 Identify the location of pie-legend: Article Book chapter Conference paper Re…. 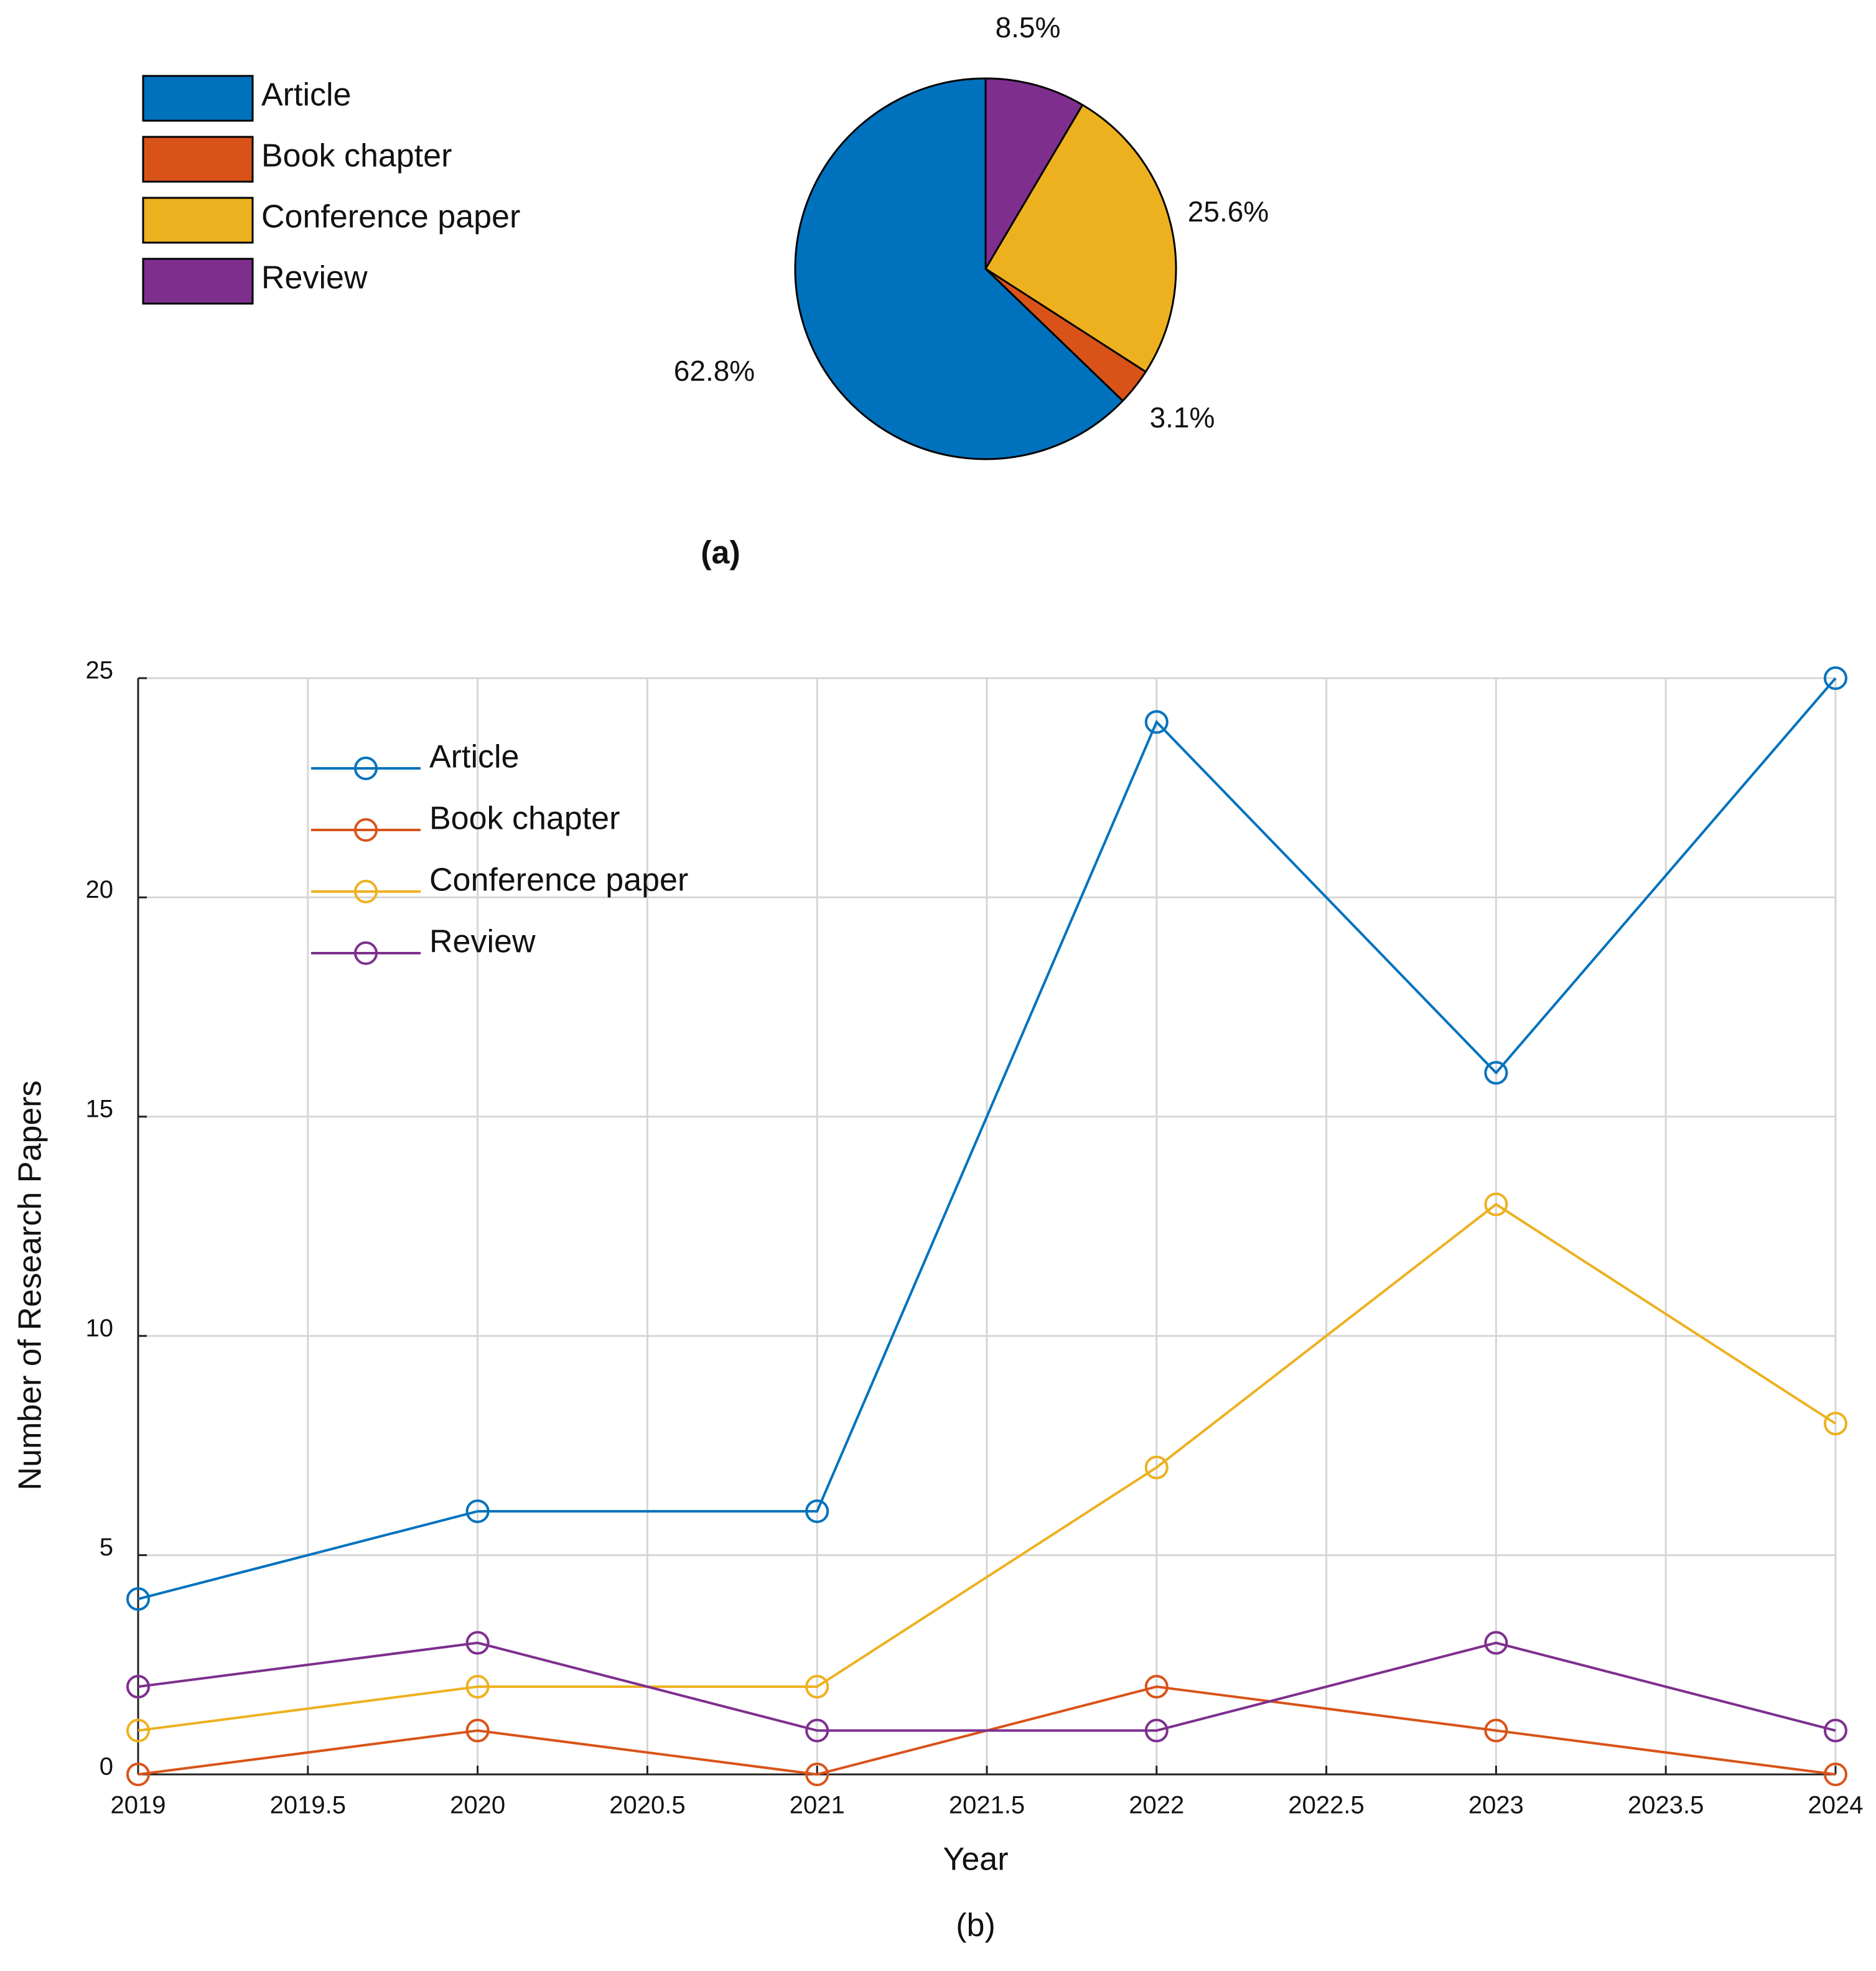
(331, 190).